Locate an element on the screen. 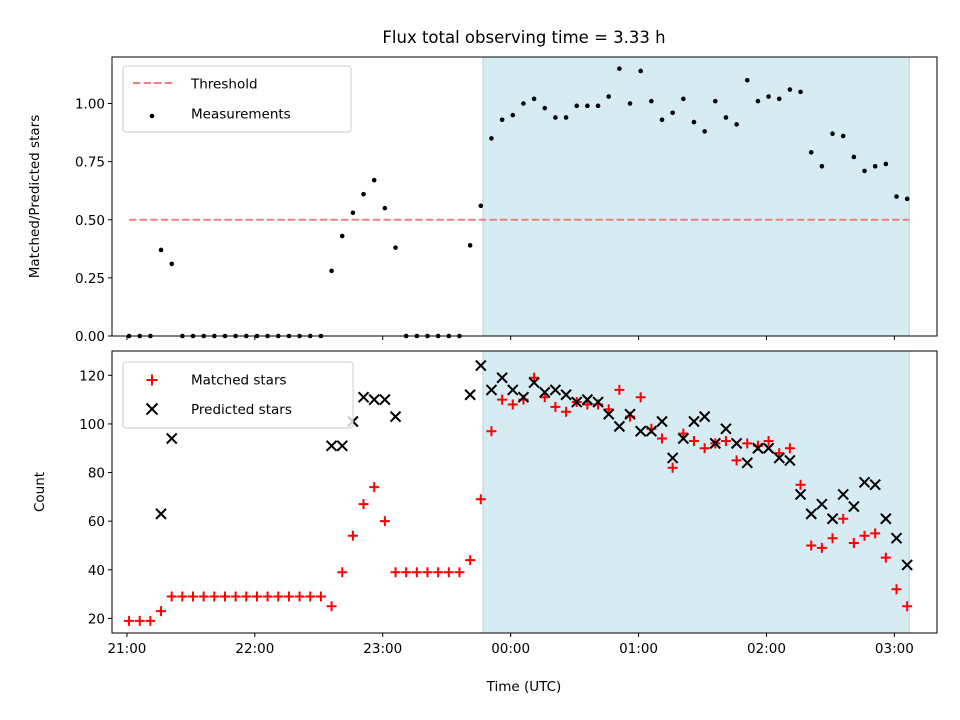 The height and width of the screenshot is (720, 960). chart-title: Flux total observing time = 3.33 h is located at coordinates (523, 37).